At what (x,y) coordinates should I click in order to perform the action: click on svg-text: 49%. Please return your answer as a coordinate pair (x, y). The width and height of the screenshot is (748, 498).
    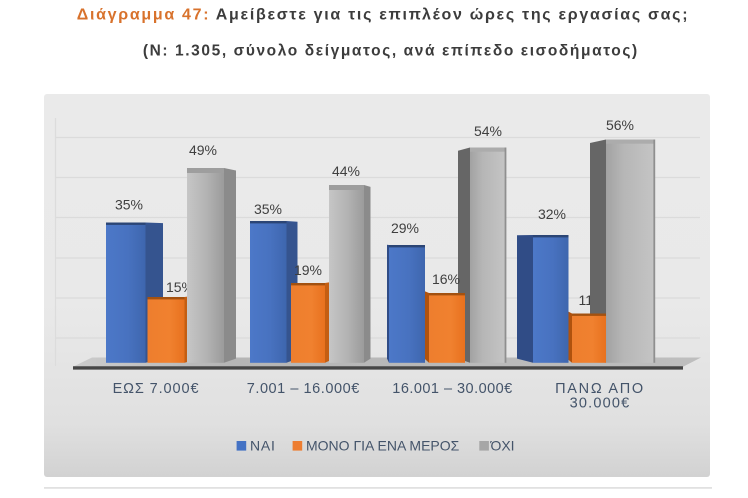
    Looking at the image, I should click on (203, 150).